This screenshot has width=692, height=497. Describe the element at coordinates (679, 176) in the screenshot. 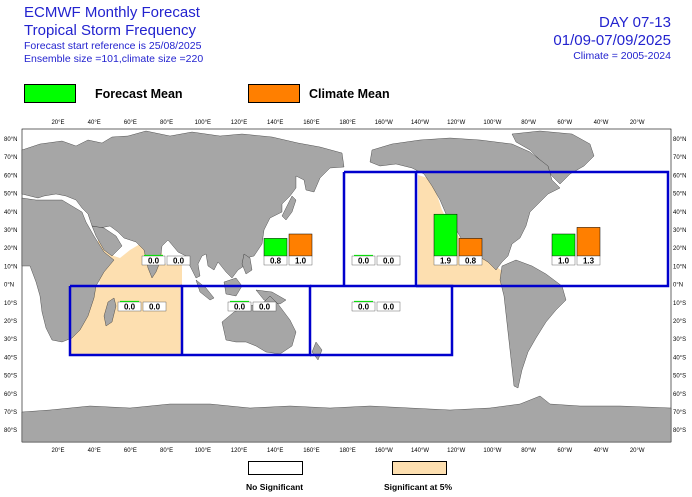

I see `lat-label-right: 60°N` at that location.